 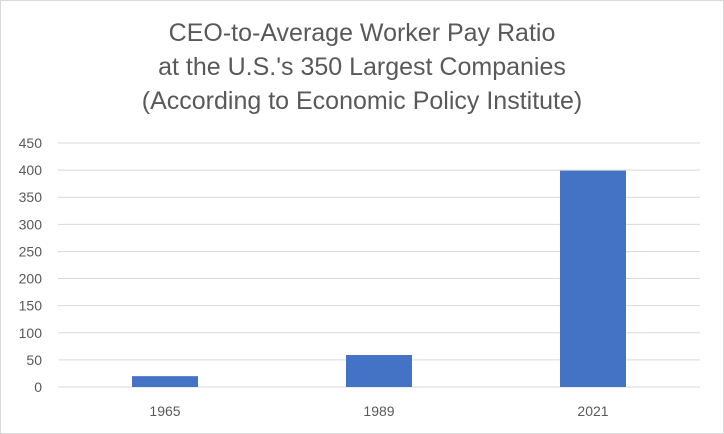 I want to click on chart-title-line-1: CEO-to-Average Worker Pay Ratio, so click(x=362, y=33).